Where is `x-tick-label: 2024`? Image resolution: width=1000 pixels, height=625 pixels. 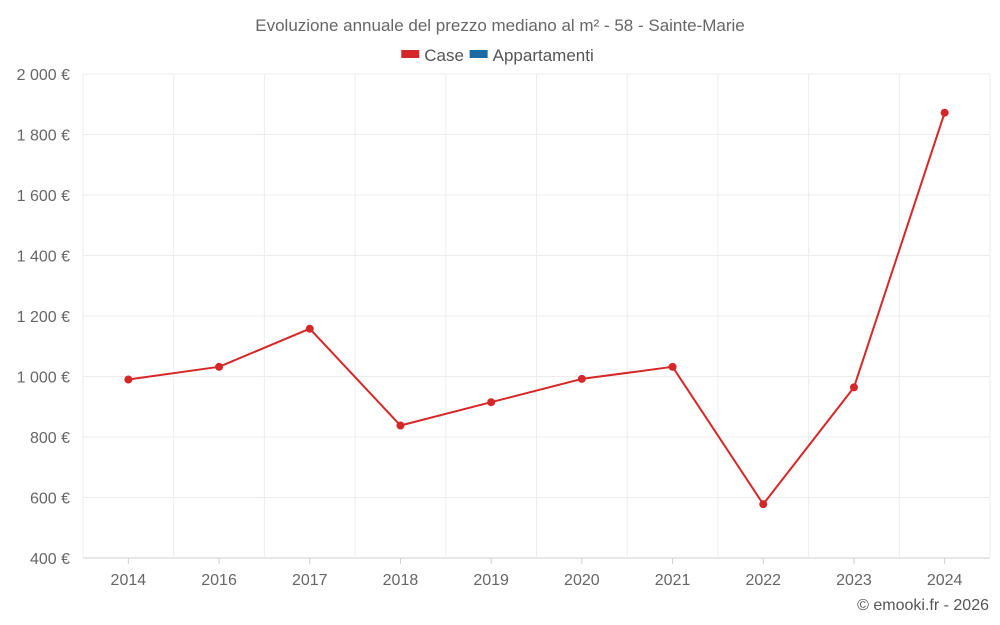
x-tick-label: 2024 is located at coordinates (945, 580).